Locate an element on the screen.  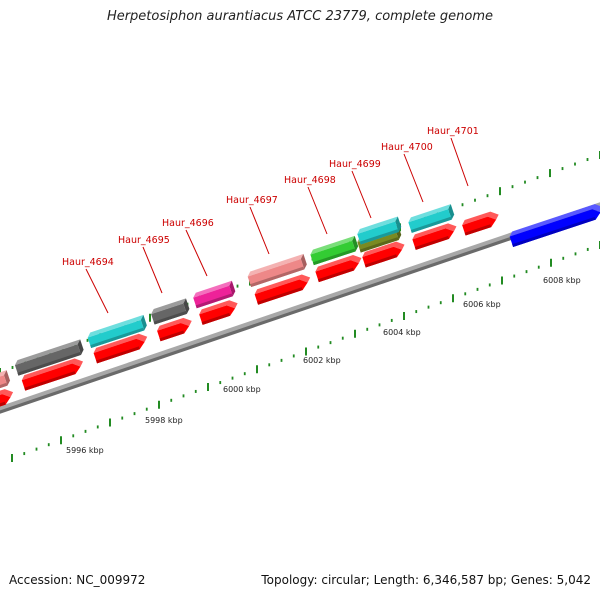
gene-label: Haur_4700 is located at coordinates (407, 147).